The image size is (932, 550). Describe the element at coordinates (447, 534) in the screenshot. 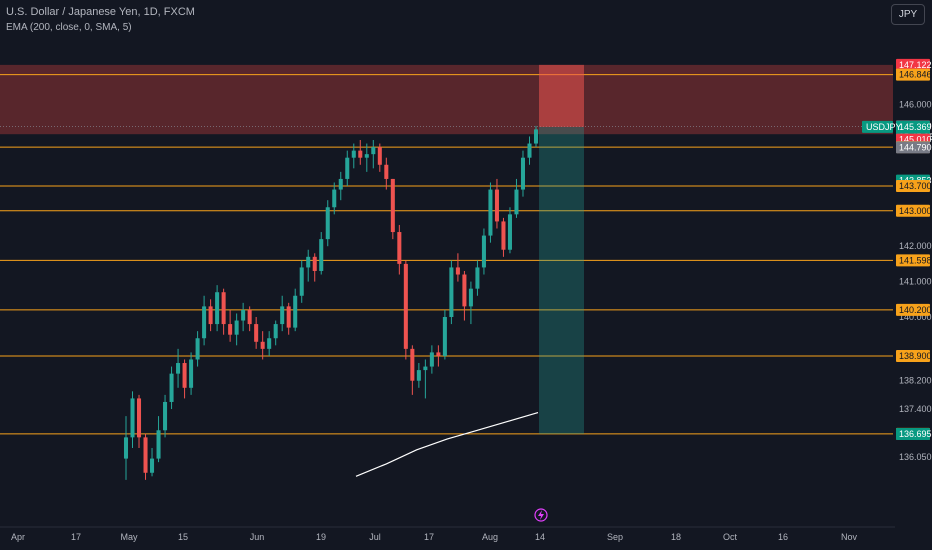

I see `time-axis: Apr 17 May 15 Jun 19 Jul 17 Aug 14 Sep 18 Oct 16 Nov` at that location.